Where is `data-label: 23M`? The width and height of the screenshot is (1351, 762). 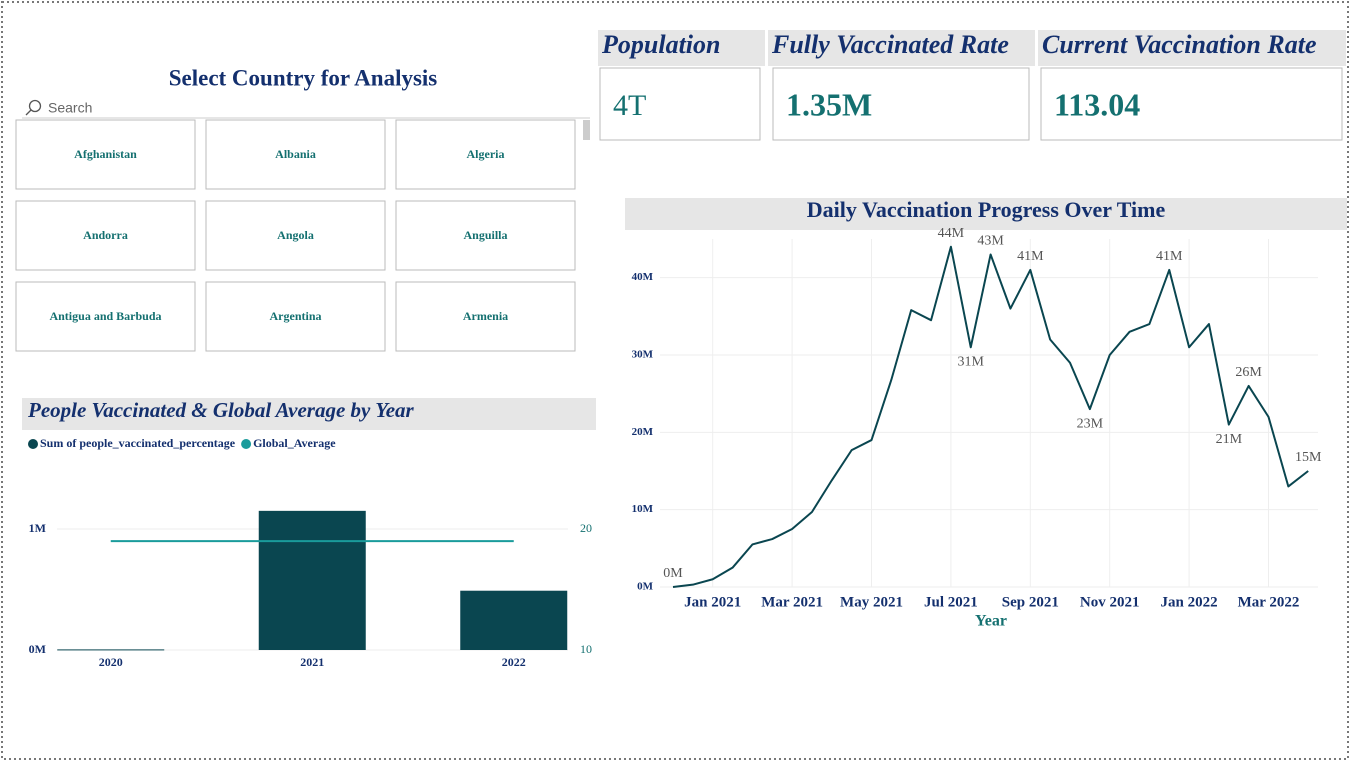
data-label: 23M is located at coordinates (1090, 423).